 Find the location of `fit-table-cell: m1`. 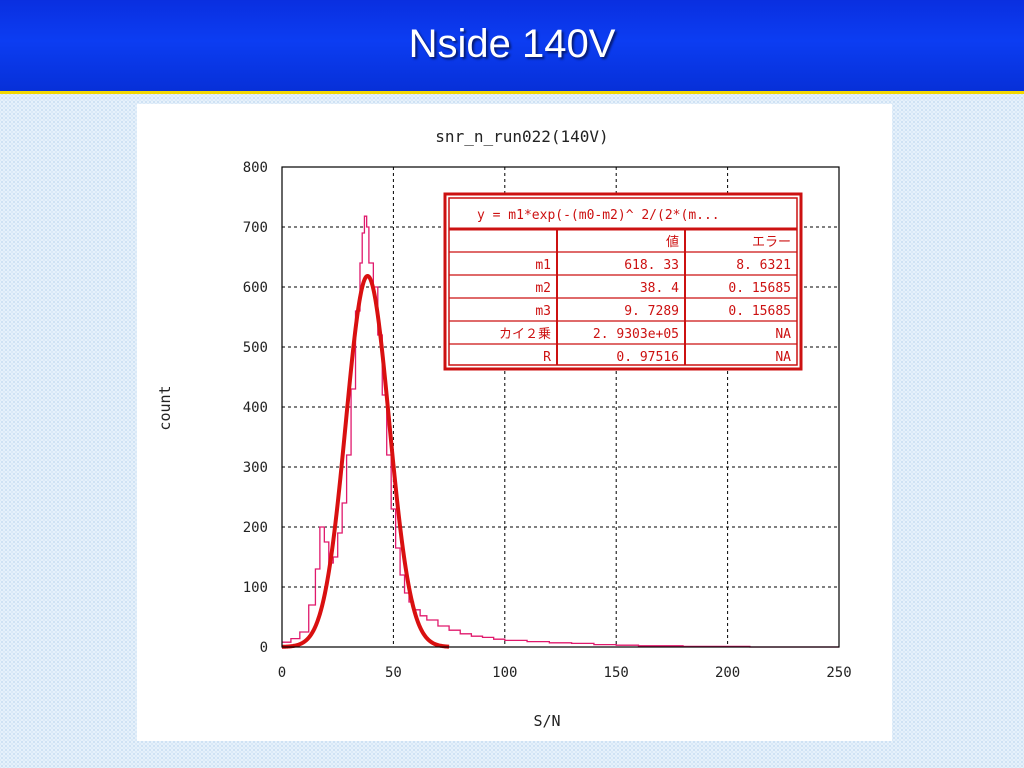

fit-table-cell: m1 is located at coordinates (543, 265).